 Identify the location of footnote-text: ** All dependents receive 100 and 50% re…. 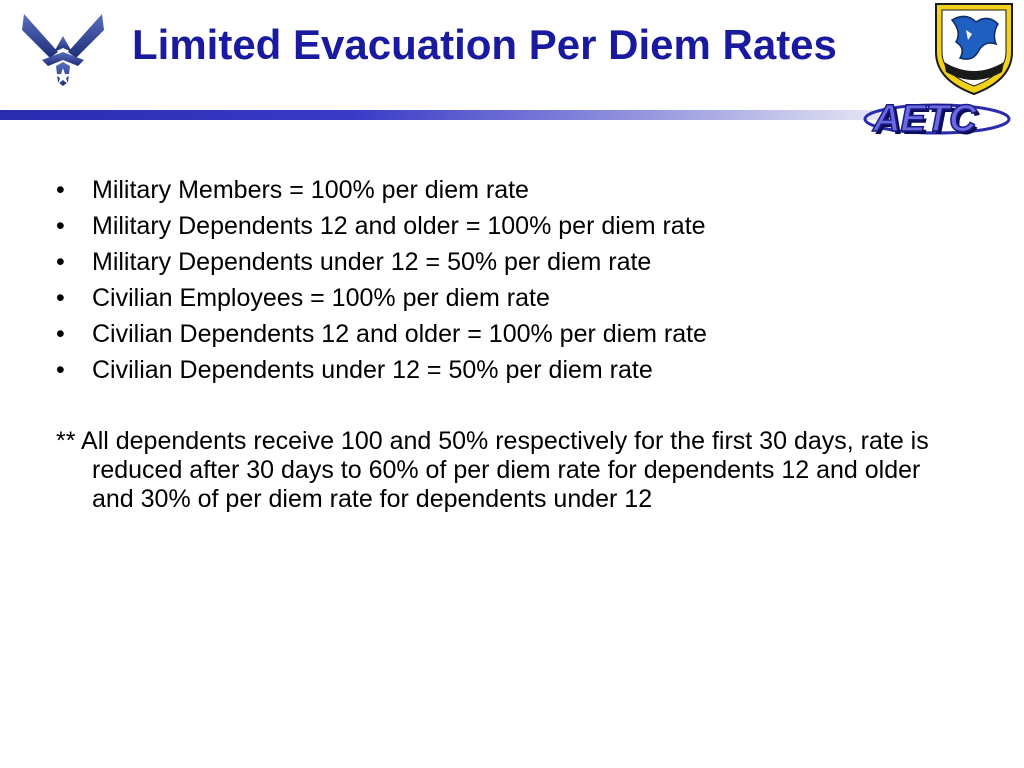
(492, 470).